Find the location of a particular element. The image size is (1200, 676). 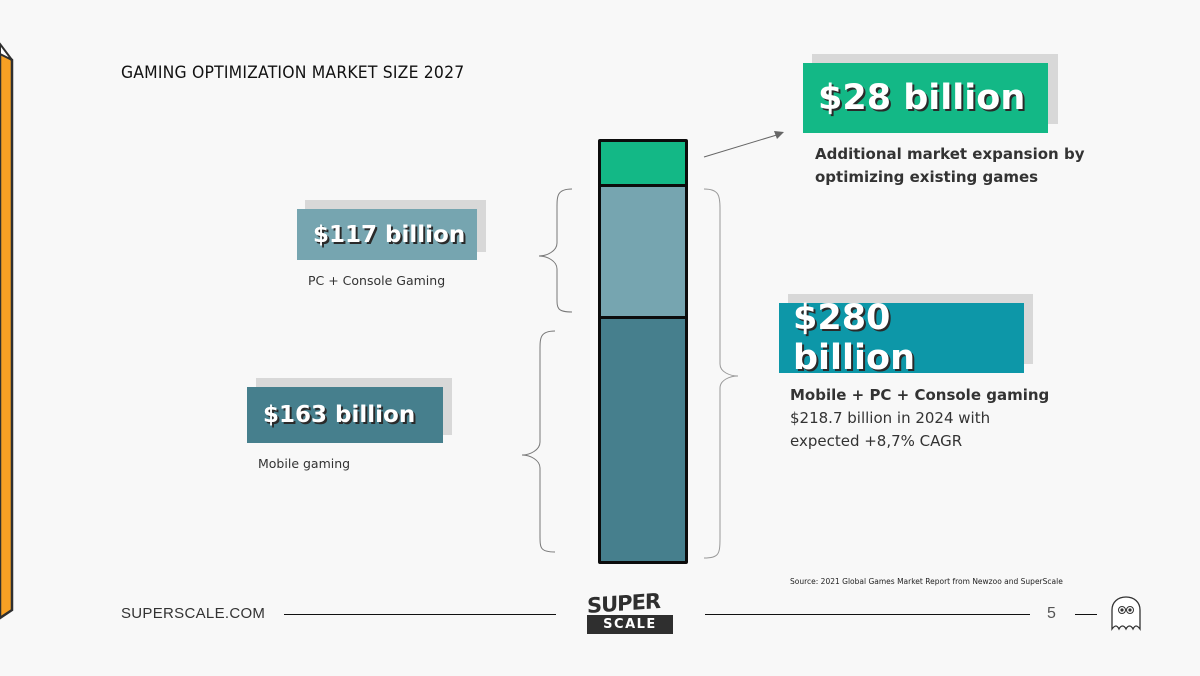

slide-title: GAMING OPTIMIZATION MARKET SIZE 2027 is located at coordinates (293, 73).